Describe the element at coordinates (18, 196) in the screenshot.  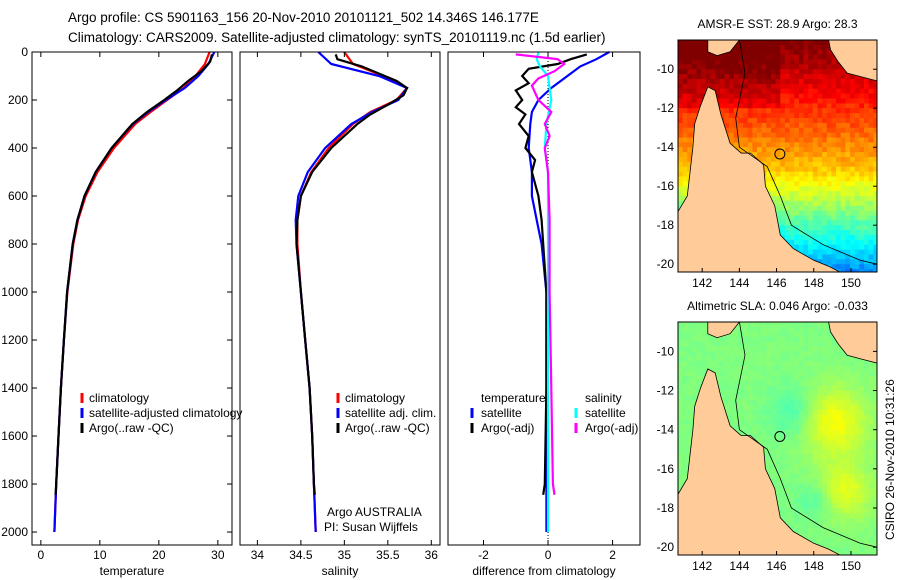
I see `y-tick-label: 600` at that location.